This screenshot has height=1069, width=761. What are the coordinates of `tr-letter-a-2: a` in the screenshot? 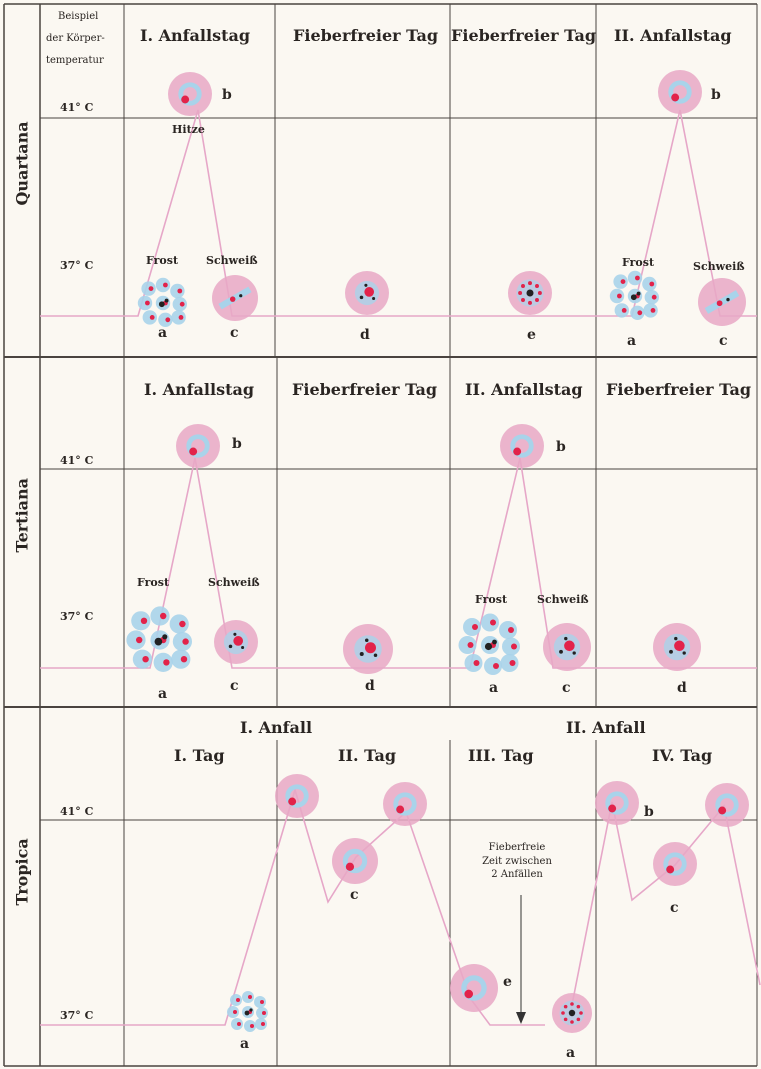 It's located at (571, 1053).